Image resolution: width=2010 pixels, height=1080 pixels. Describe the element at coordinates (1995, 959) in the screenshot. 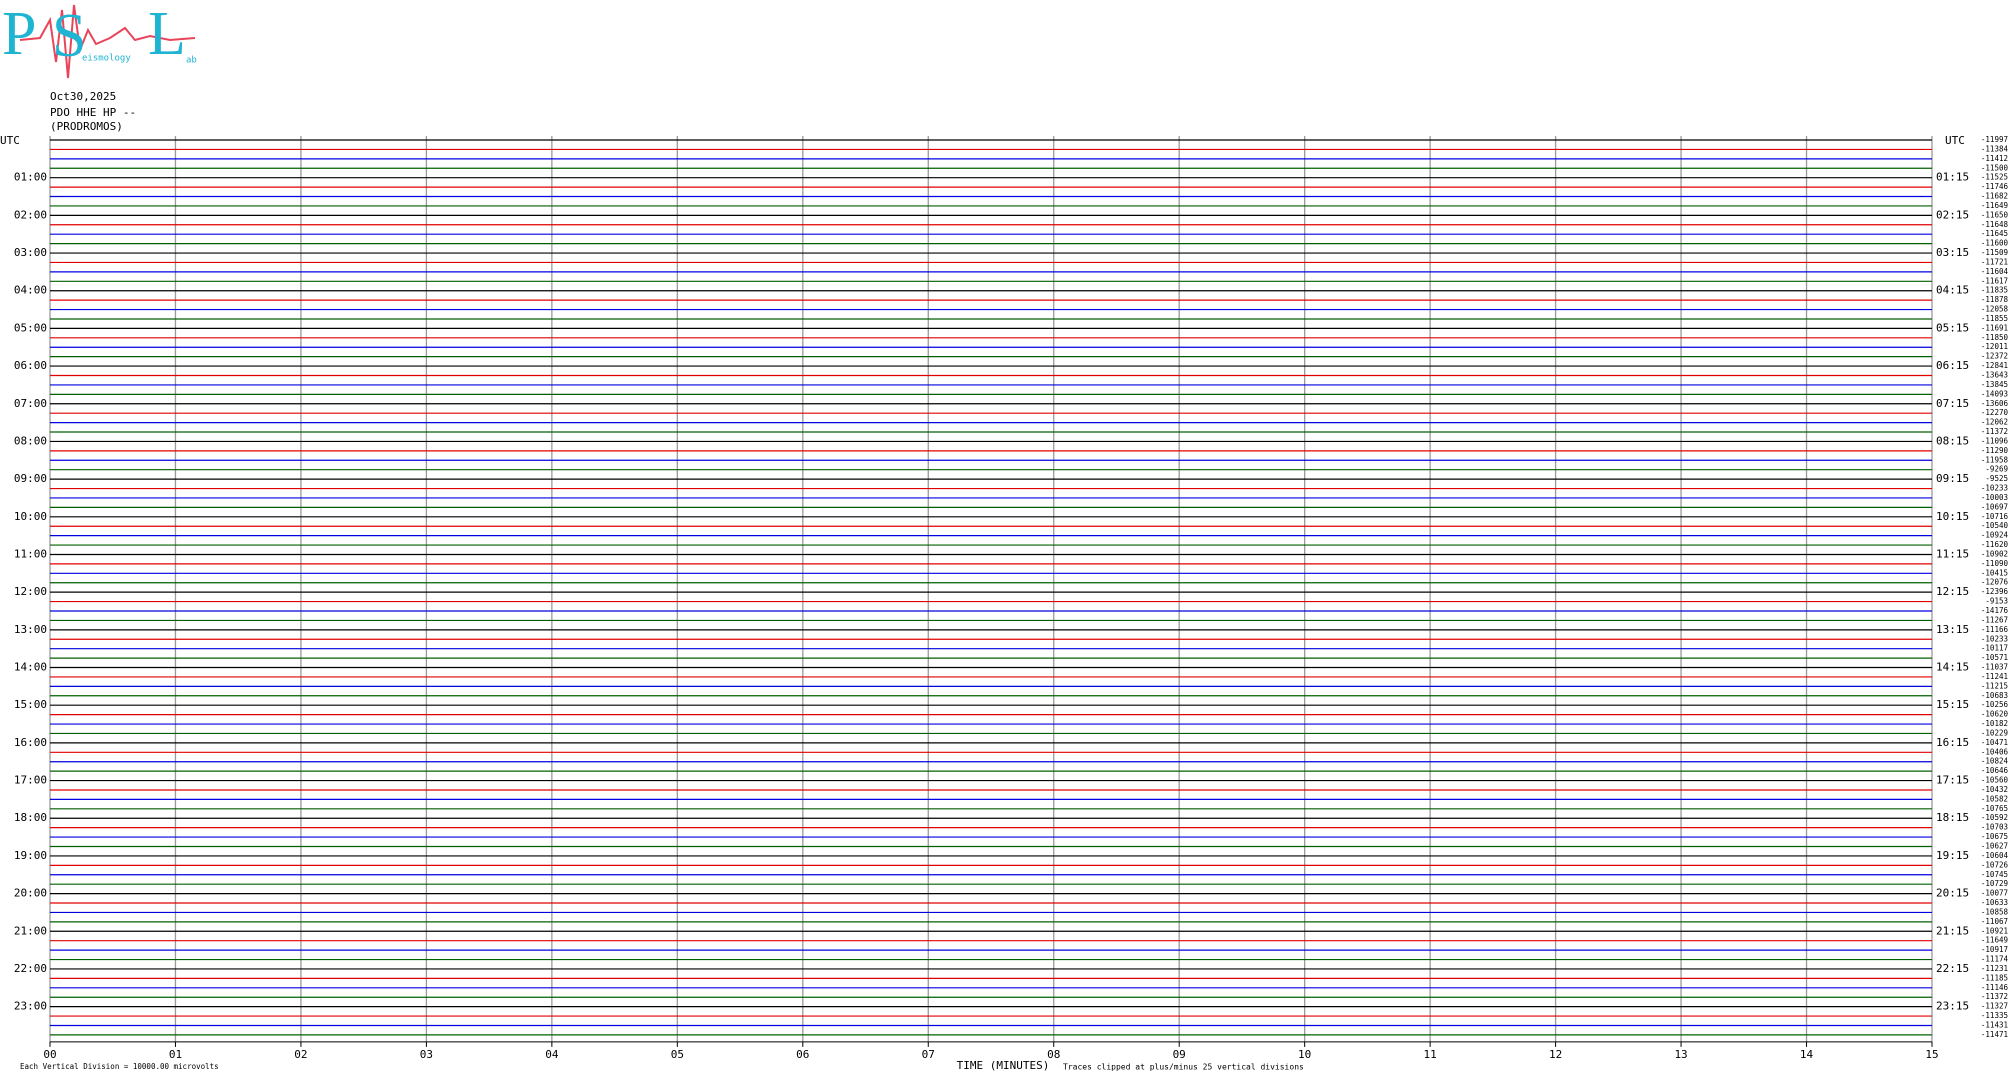

I see `trace-offset: -11174` at that location.